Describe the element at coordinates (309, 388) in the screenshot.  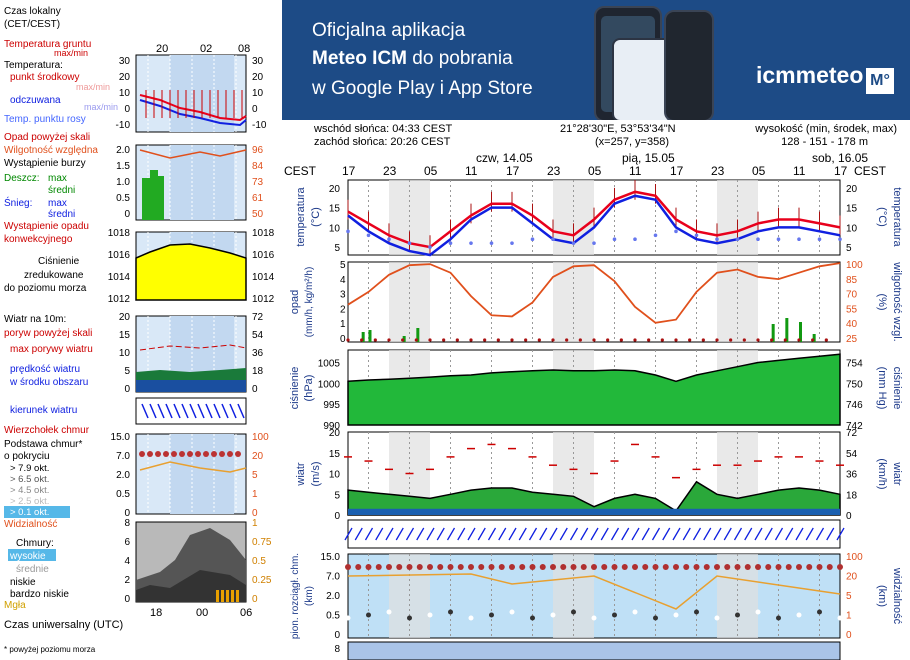
I see `pres-axis-unit: (hPa)` at that location.